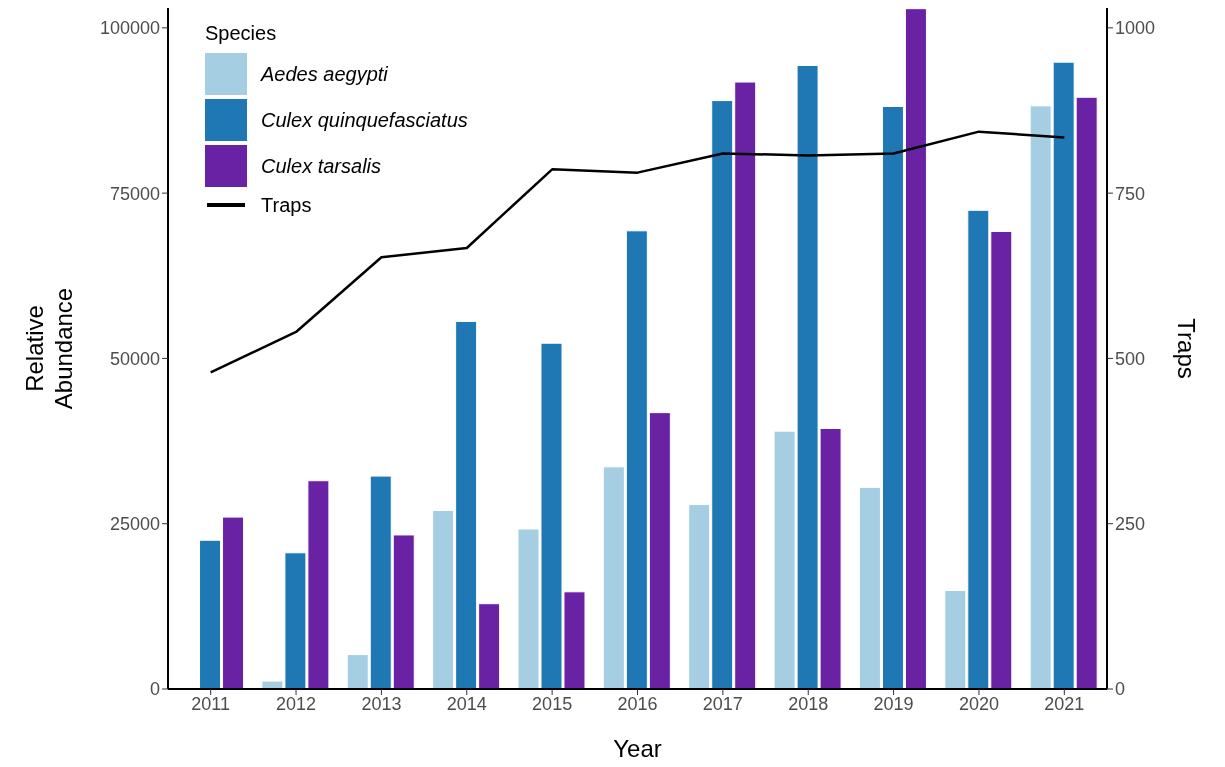 Image resolution: width=1225 pixels, height=767 pixels. I want to click on y-axis-title: Relative Abundance, so click(49, 348).